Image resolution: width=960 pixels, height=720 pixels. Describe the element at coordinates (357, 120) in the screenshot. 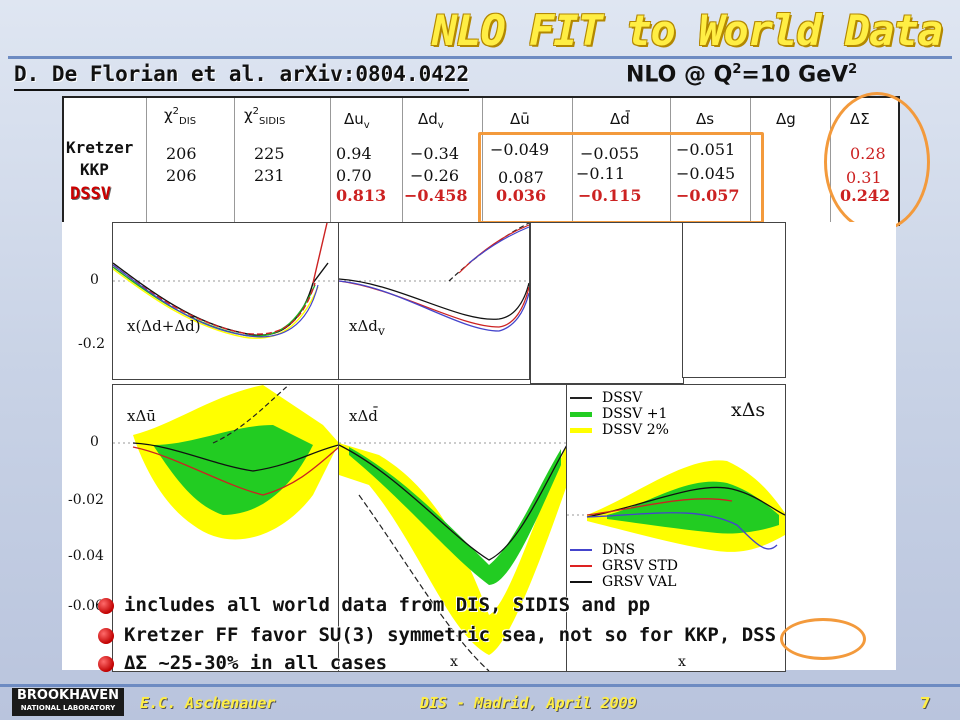

I see `header-delta-uv: Δuv` at that location.